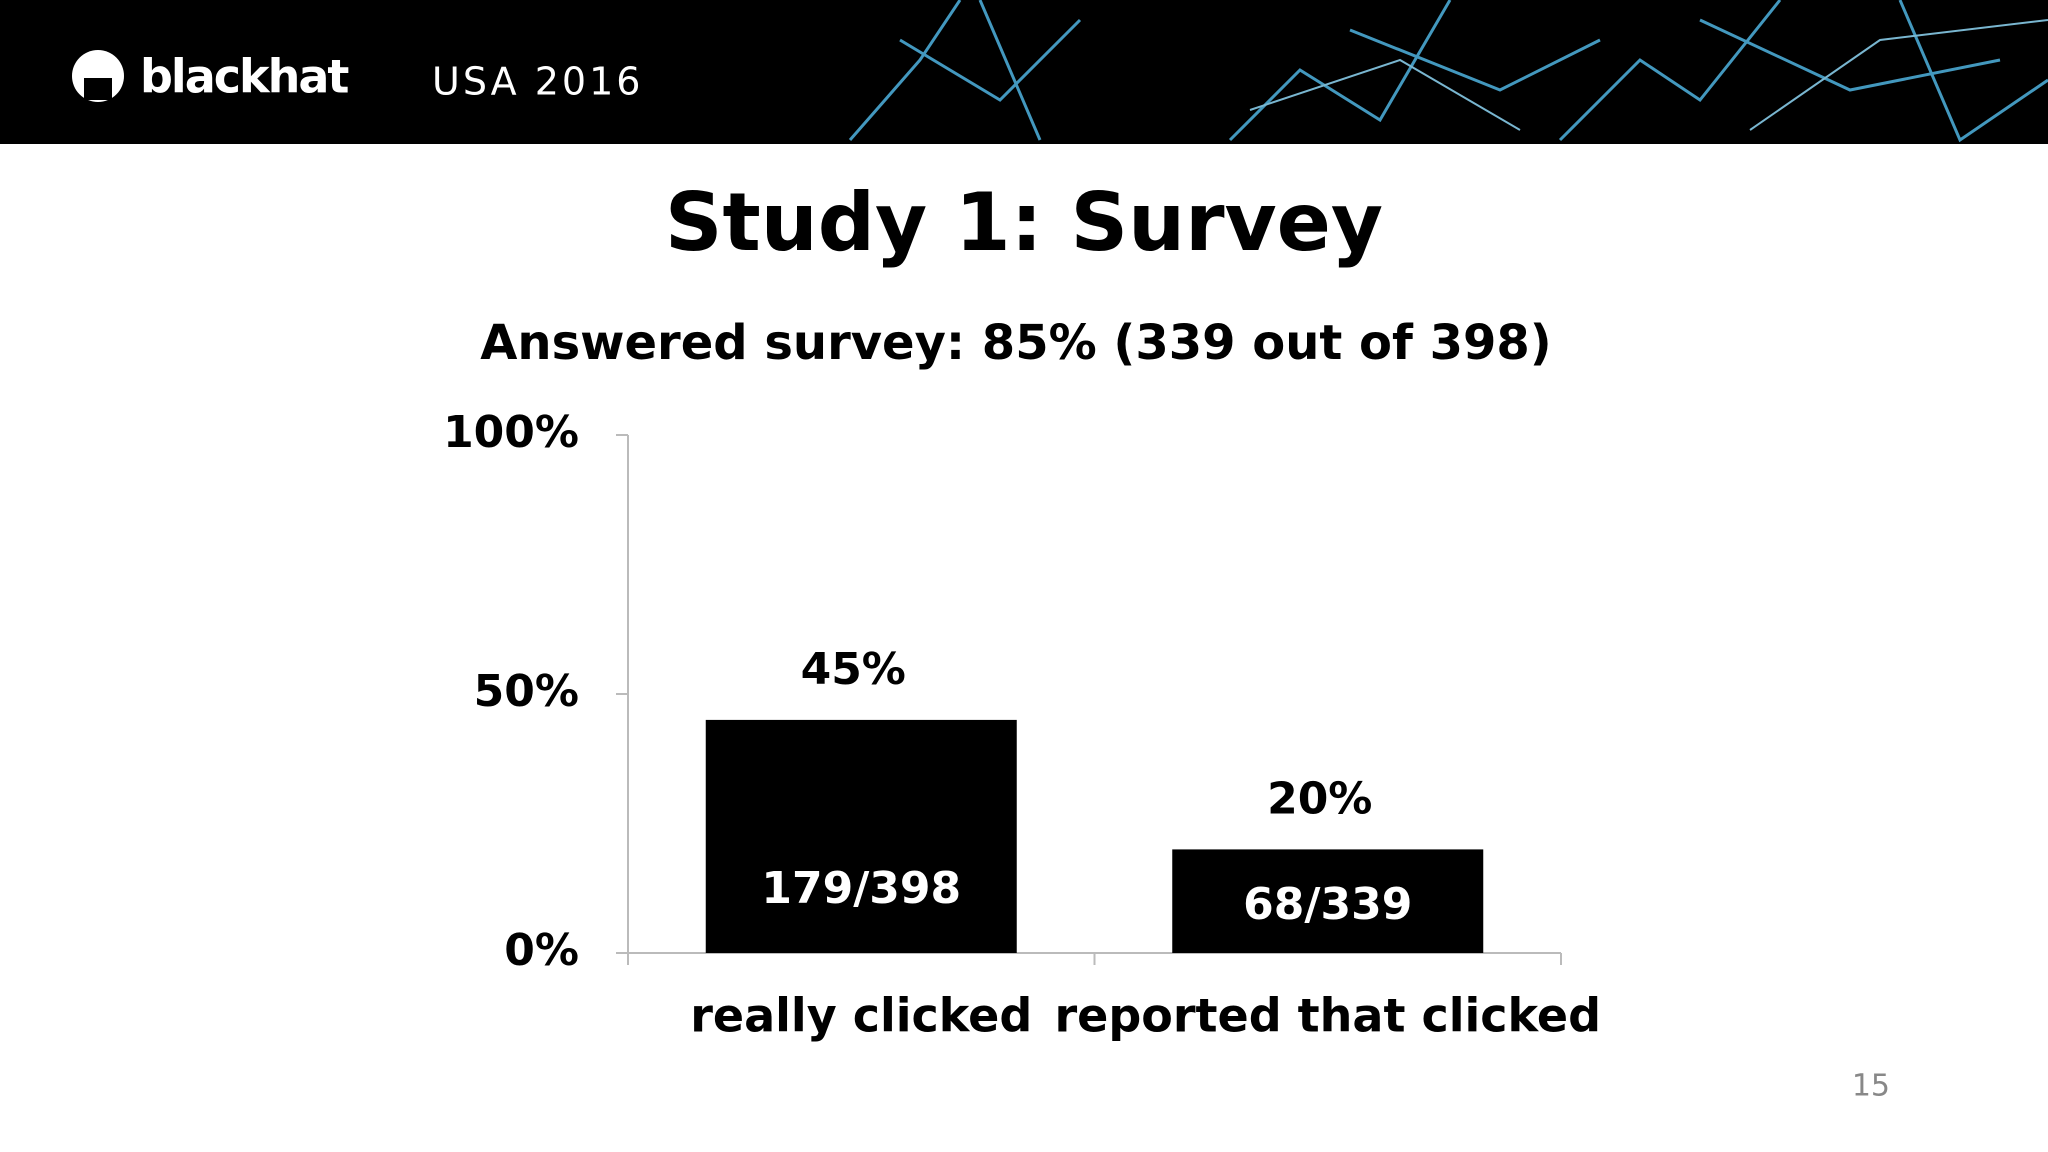 Image resolution: width=2048 pixels, height=1152 pixels. Describe the element at coordinates (244, 77) in the screenshot. I see `brand: blackhat` at that location.